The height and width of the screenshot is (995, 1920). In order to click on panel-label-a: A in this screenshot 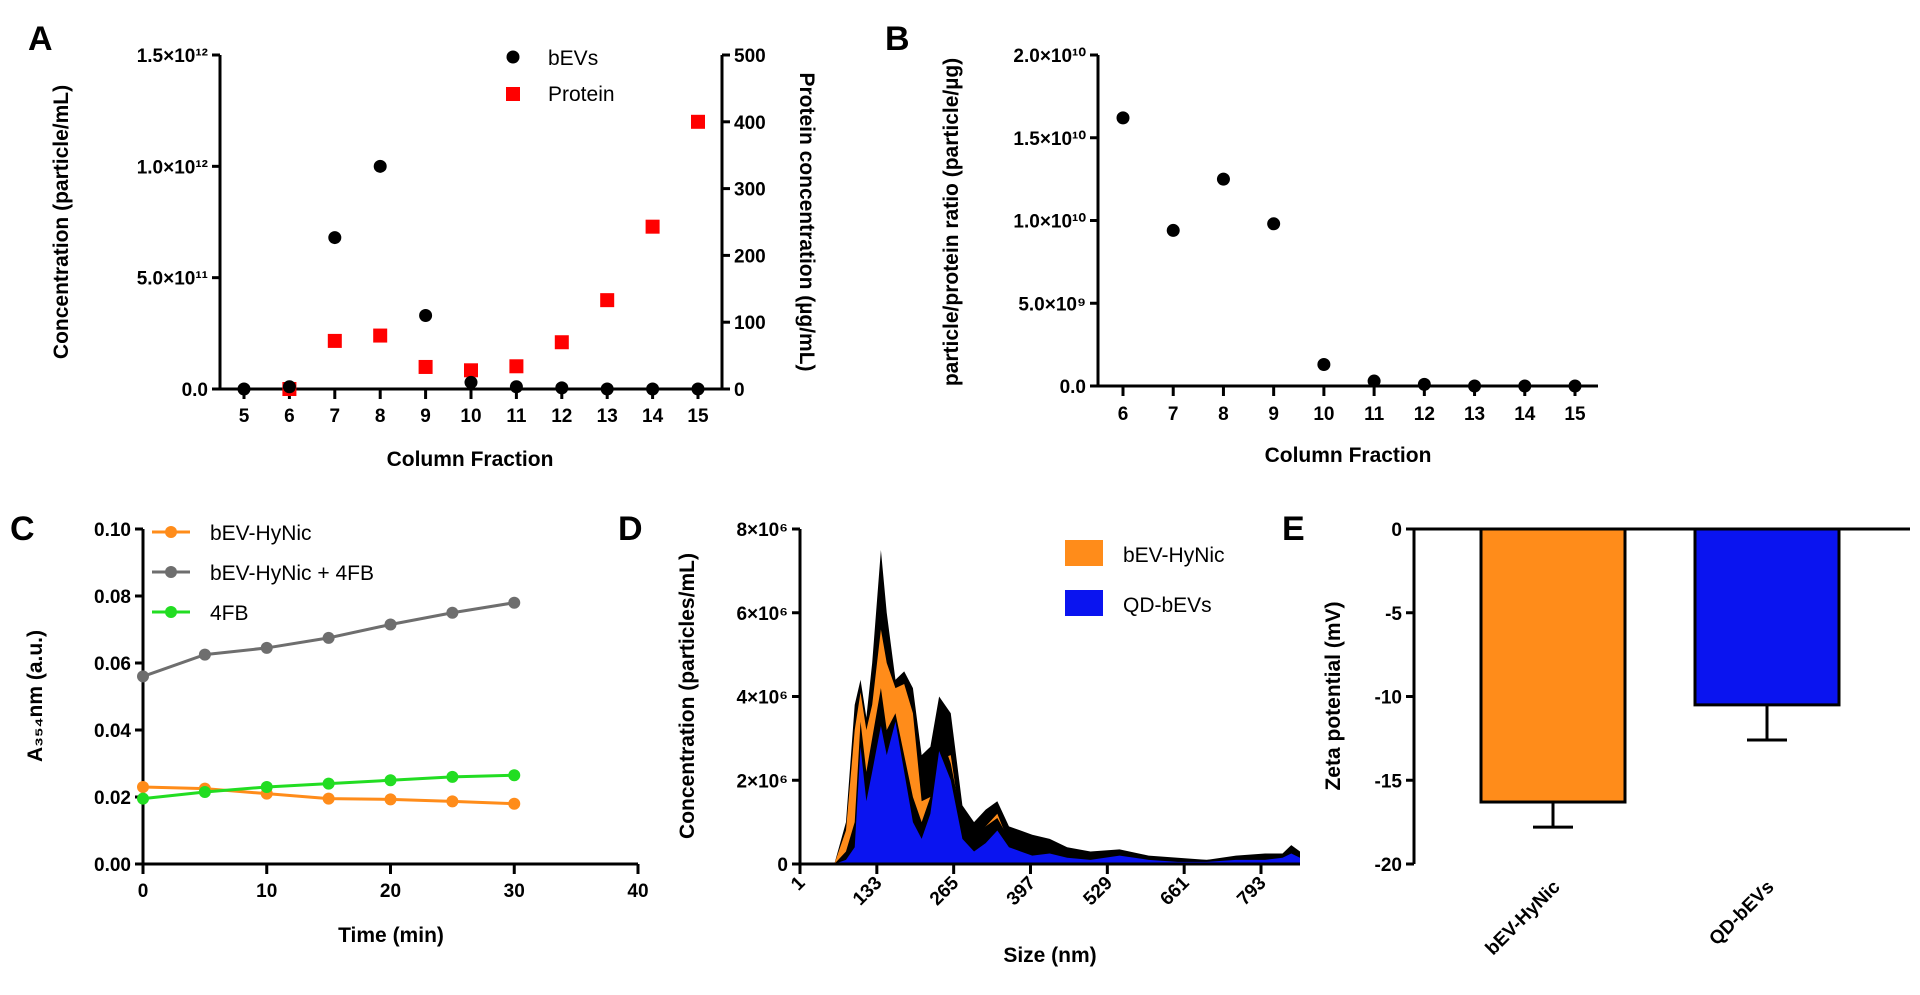, I will do `click(40, 39)`.